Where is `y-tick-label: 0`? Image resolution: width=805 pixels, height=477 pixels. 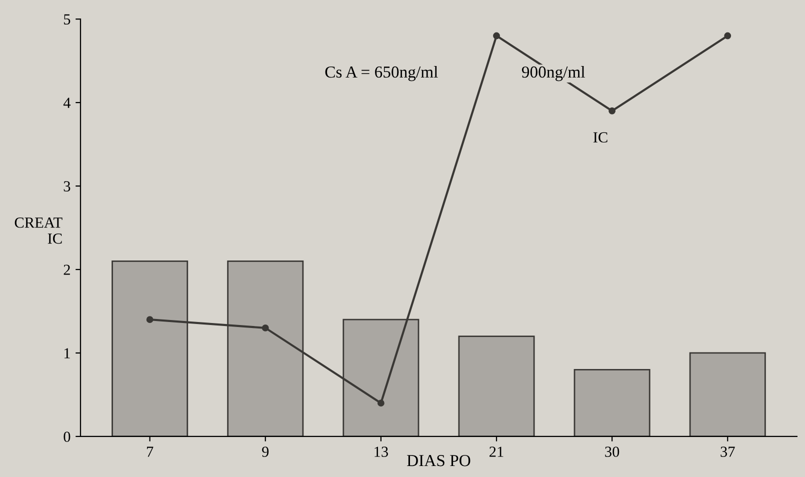
y-tick-label: 0 is located at coordinates (67, 437).